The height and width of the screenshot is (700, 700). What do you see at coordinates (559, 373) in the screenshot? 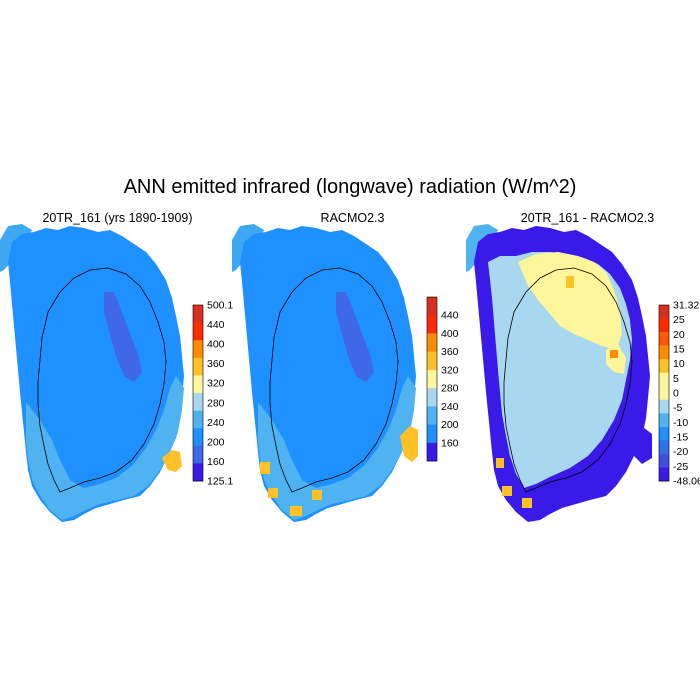
I see `panel-3-map` at bounding box center [559, 373].